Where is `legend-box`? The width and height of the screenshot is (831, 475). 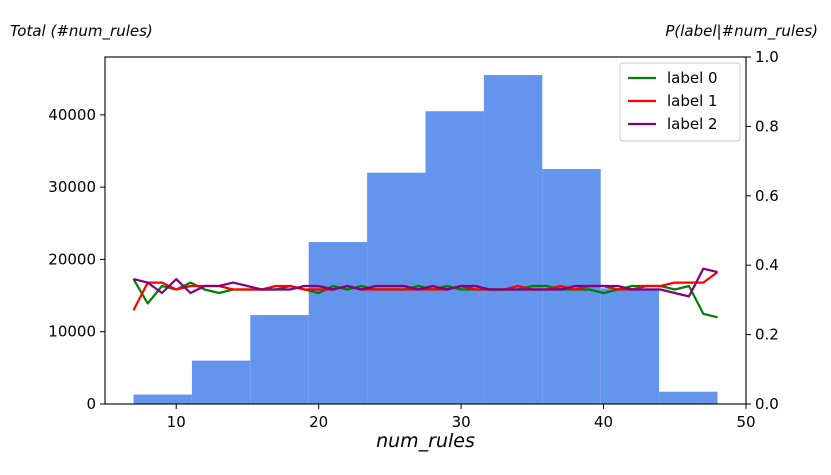
legend-box is located at coordinates (680, 102).